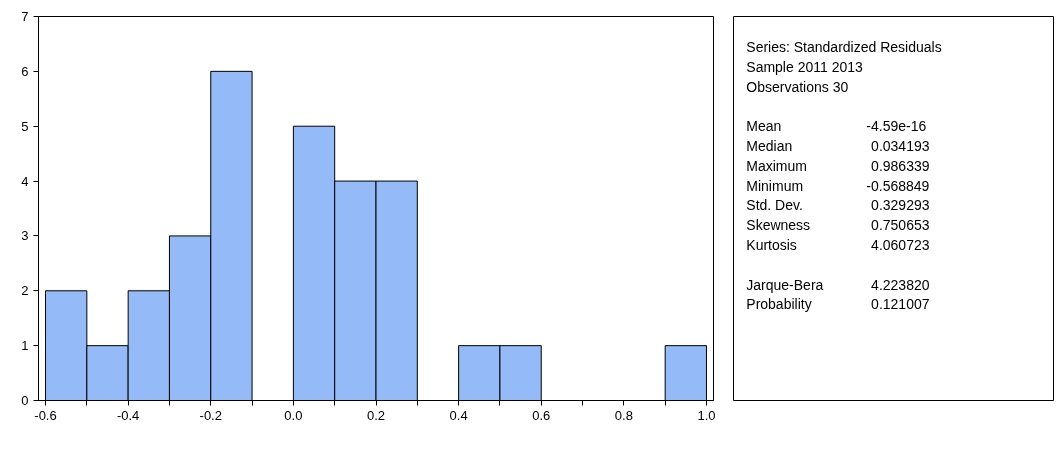 Image resolution: width=1062 pixels, height=455 pixels. What do you see at coordinates (797, 86) in the screenshot?
I see `text: Observations 30` at bounding box center [797, 86].